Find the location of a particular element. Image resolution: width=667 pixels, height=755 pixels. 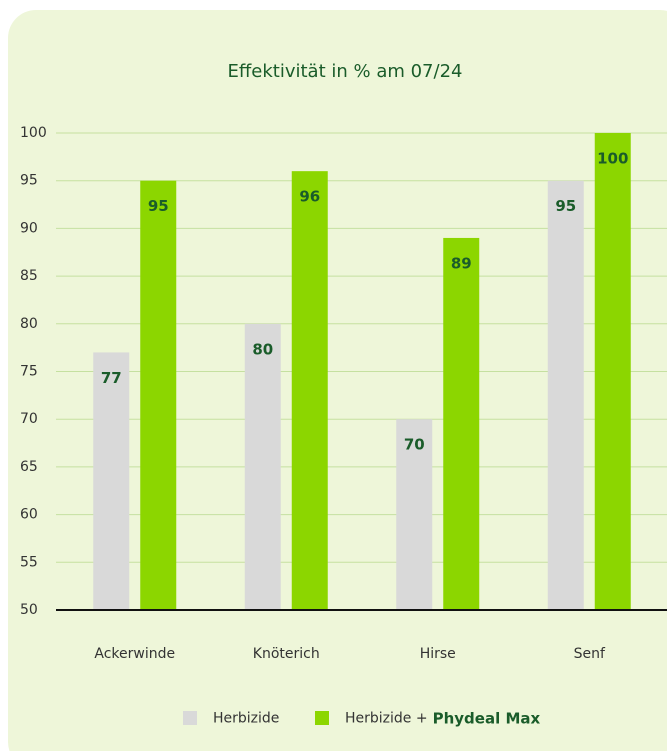

bar-value-label: 70 is located at coordinates (414, 445).